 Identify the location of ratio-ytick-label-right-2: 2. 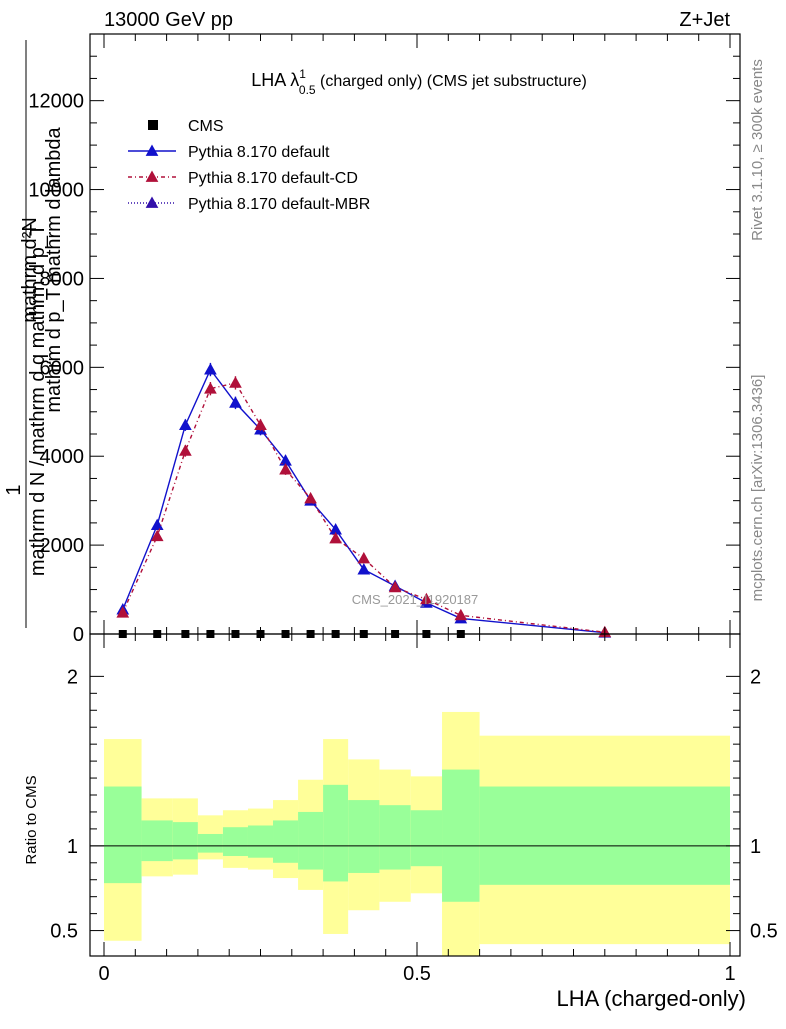
(755, 677).